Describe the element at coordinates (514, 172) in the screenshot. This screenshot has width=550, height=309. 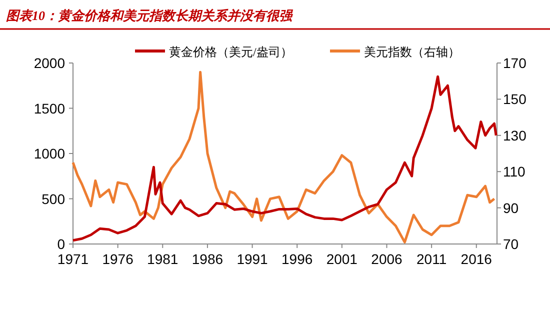
I see `y2-tick-label: 110` at that location.